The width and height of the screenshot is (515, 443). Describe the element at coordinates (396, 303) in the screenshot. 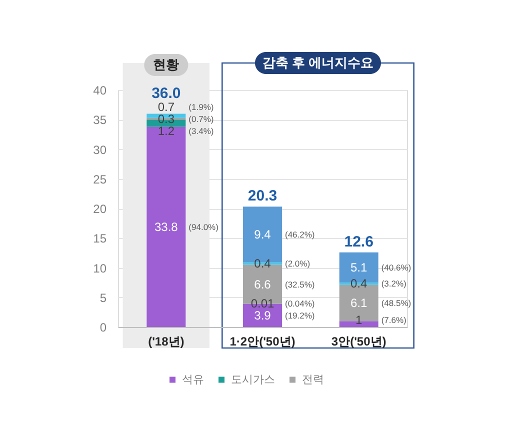

I see `annotation: (48.5%)` at that location.